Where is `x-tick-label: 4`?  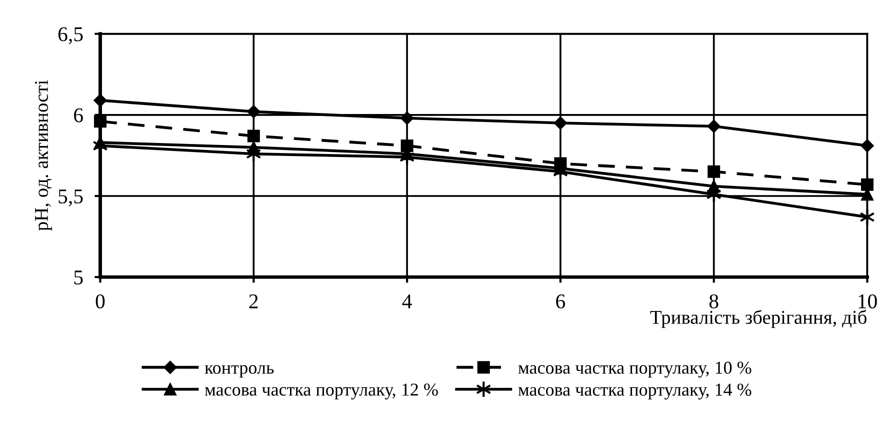 x-tick-label: 4 is located at coordinates (407, 301).